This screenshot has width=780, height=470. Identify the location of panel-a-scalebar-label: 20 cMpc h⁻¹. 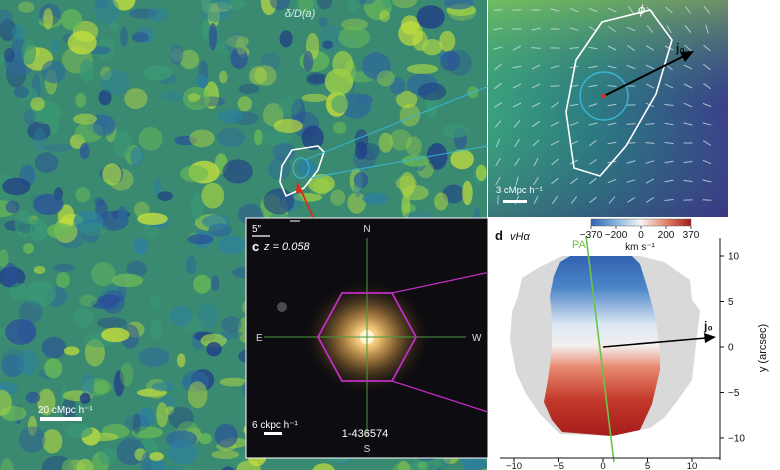
(65, 410).